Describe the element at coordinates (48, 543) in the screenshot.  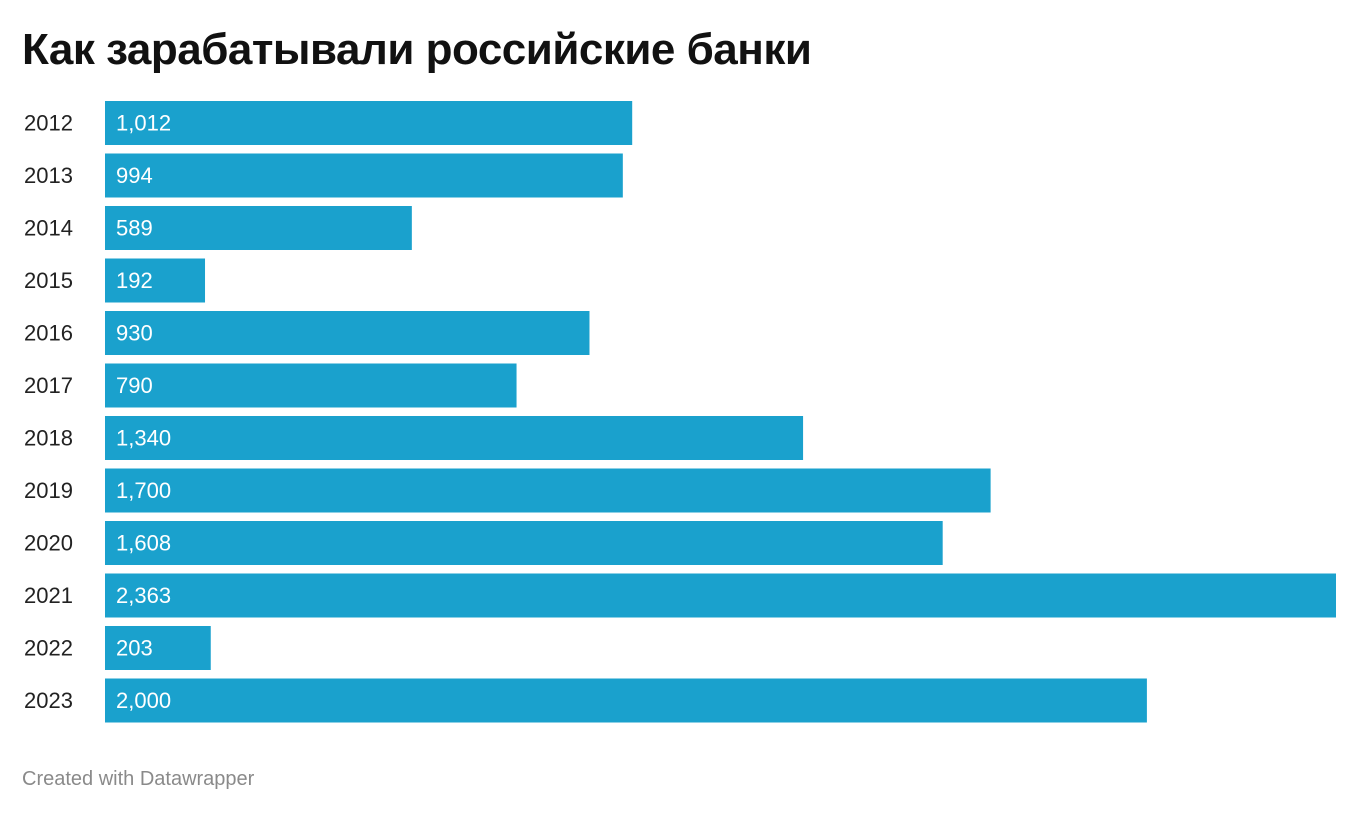
I see `category-label-2020: 2020` at that location.